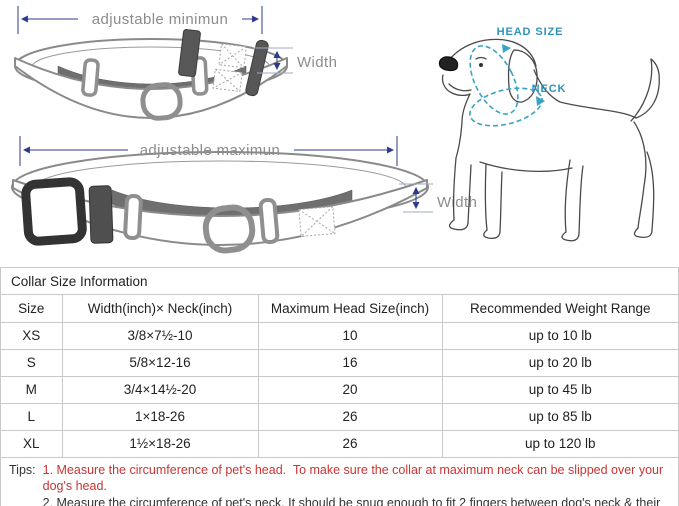  Describe the element at coordinates (317, 221) in the screenshot. I see `collar-max-stitch-box` at that location.